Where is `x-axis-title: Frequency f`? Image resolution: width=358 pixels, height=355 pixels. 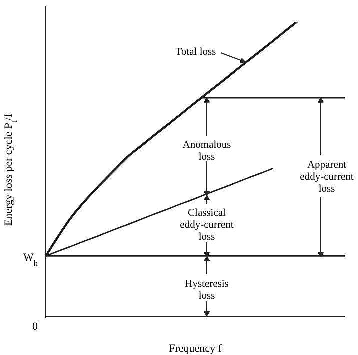
x-axis-title: Frequency f is located at coordinates (195, 349).